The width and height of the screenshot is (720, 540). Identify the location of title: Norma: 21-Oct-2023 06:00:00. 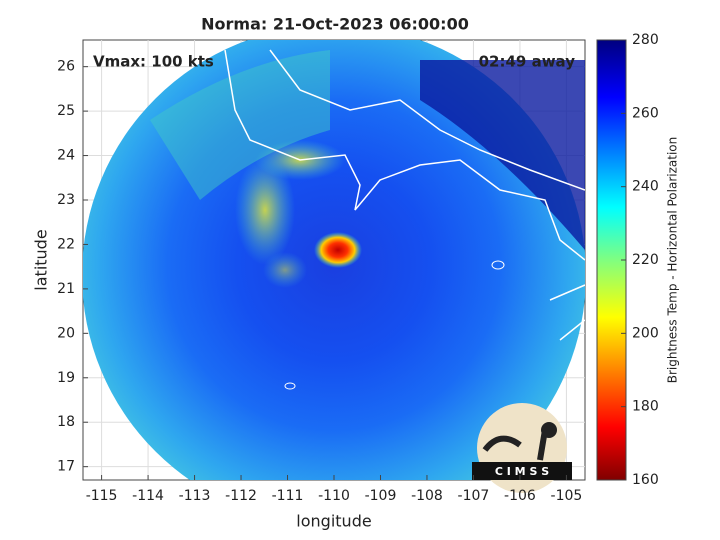
(335, 24).